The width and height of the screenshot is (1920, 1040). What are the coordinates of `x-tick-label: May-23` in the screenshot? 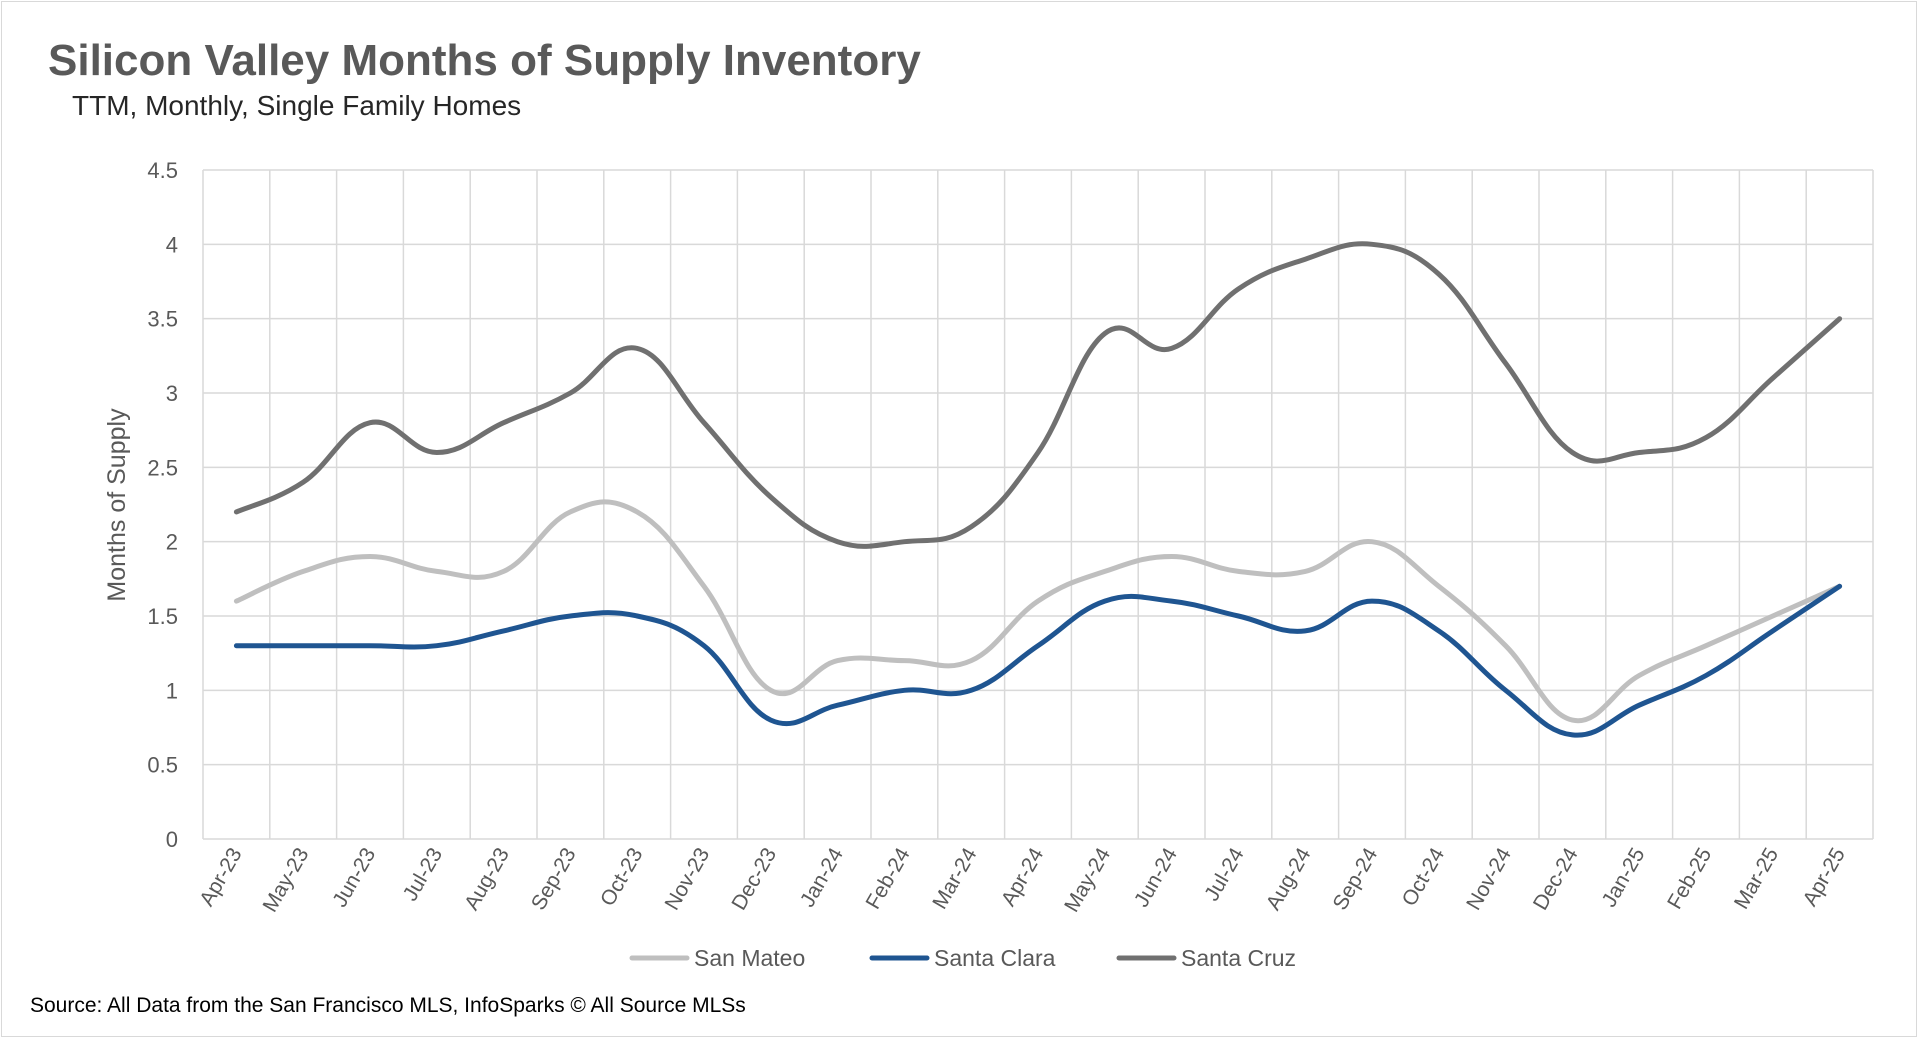 It's located at (286, 880).